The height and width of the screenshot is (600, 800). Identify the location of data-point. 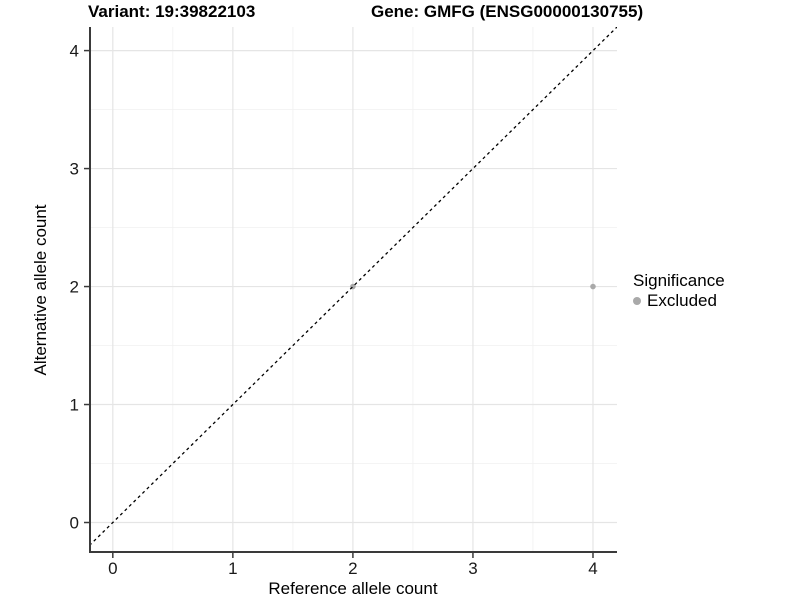
(593, 286).